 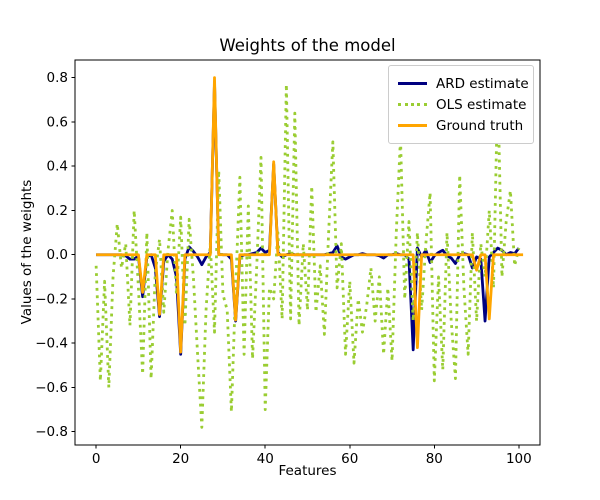 I want to click on legend-label-ard: ARD estimate, so click(x=482, y=83).